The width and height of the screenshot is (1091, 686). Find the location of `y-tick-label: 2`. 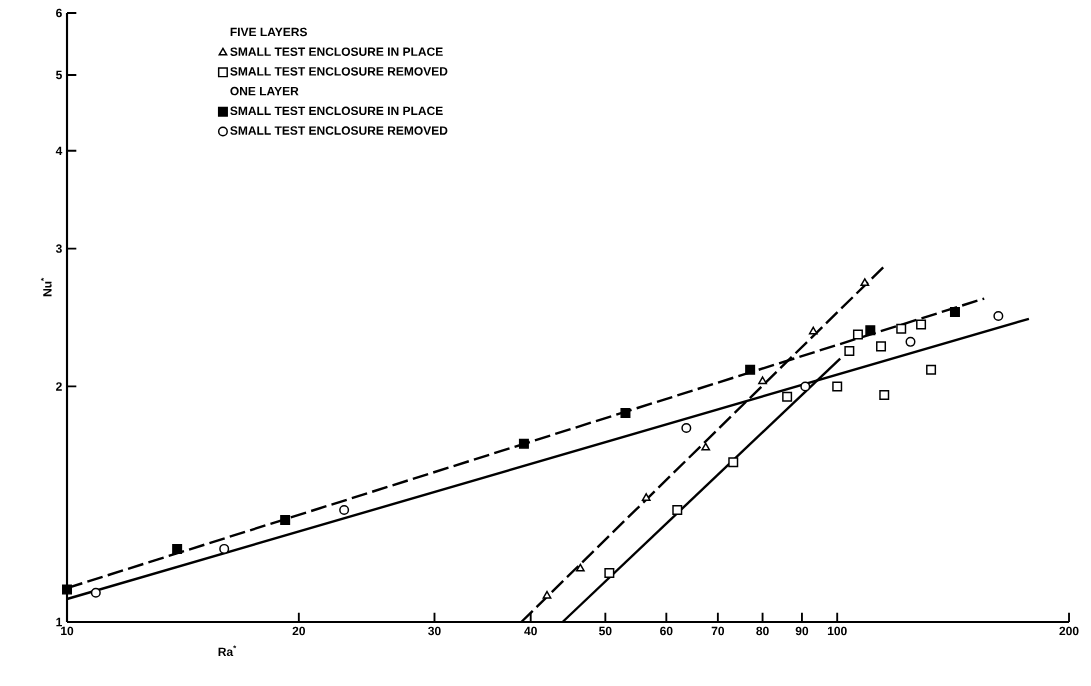

y-tick-label: 2 is located at coordinates (59, 386).